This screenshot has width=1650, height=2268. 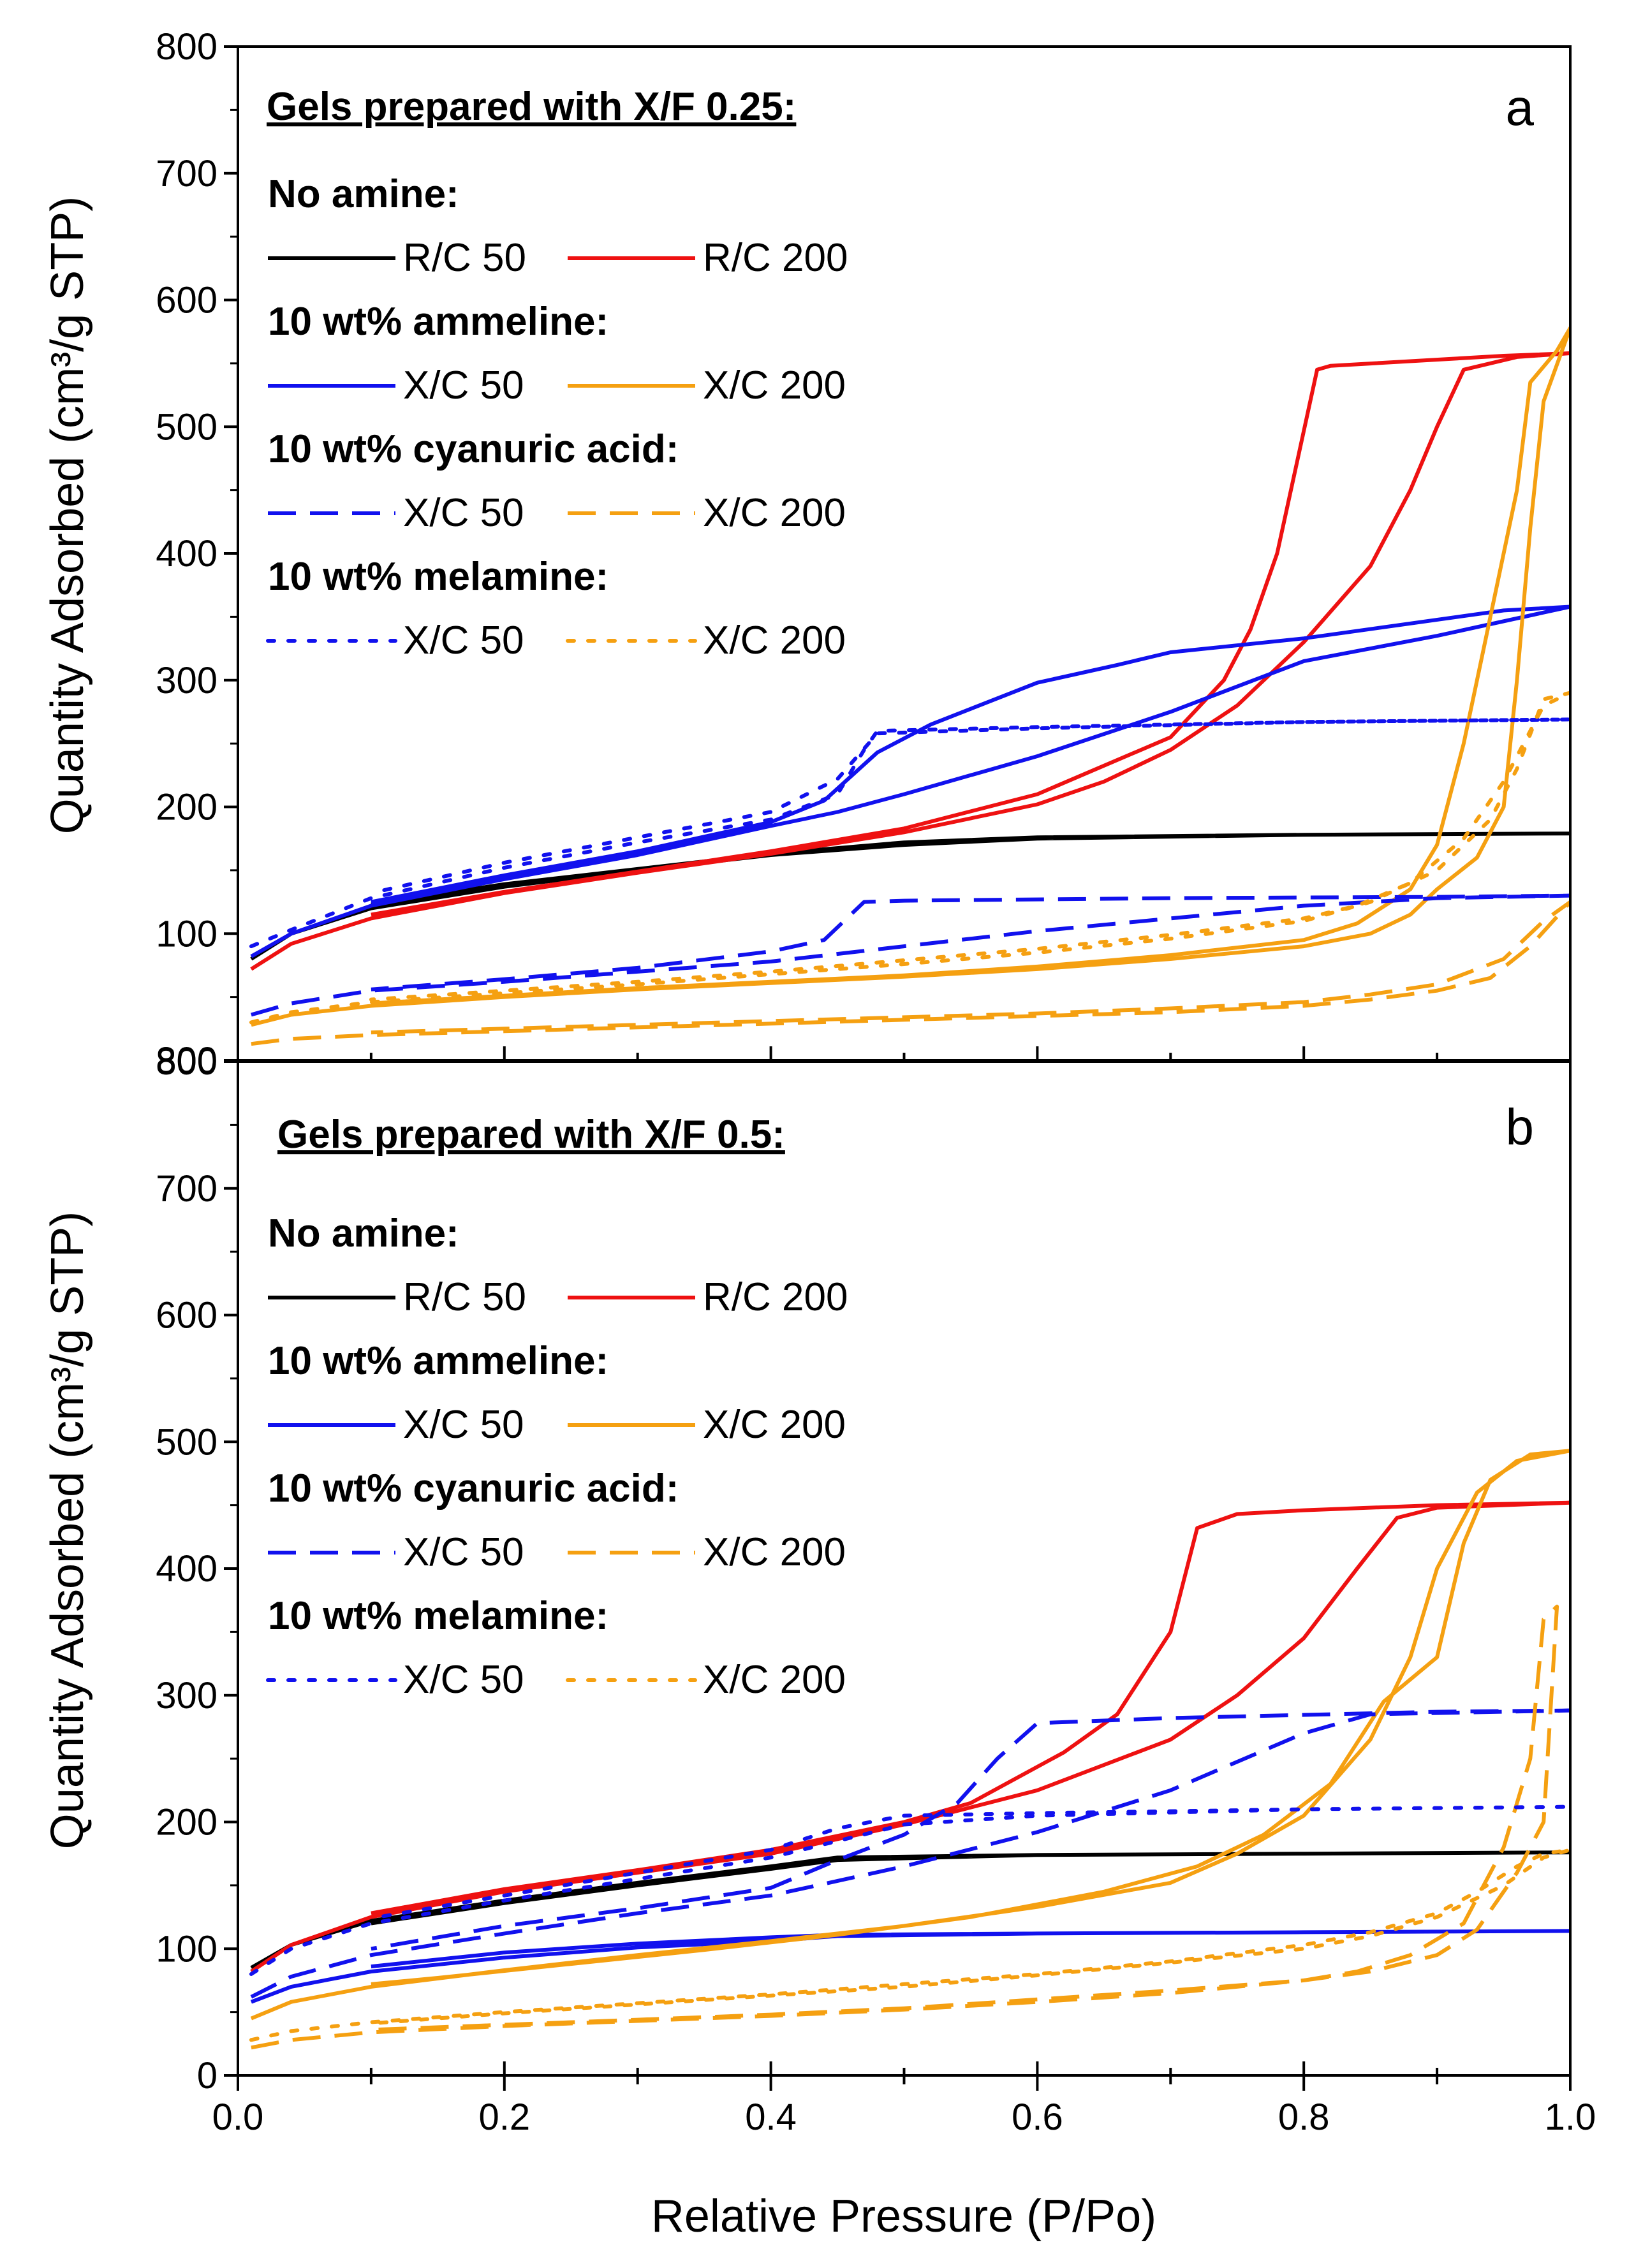 What do you see at coordinates (1304, 2117) in the screenshot?
I see `x-tick-label: 0.8` at bounding box center [1304, 2117].